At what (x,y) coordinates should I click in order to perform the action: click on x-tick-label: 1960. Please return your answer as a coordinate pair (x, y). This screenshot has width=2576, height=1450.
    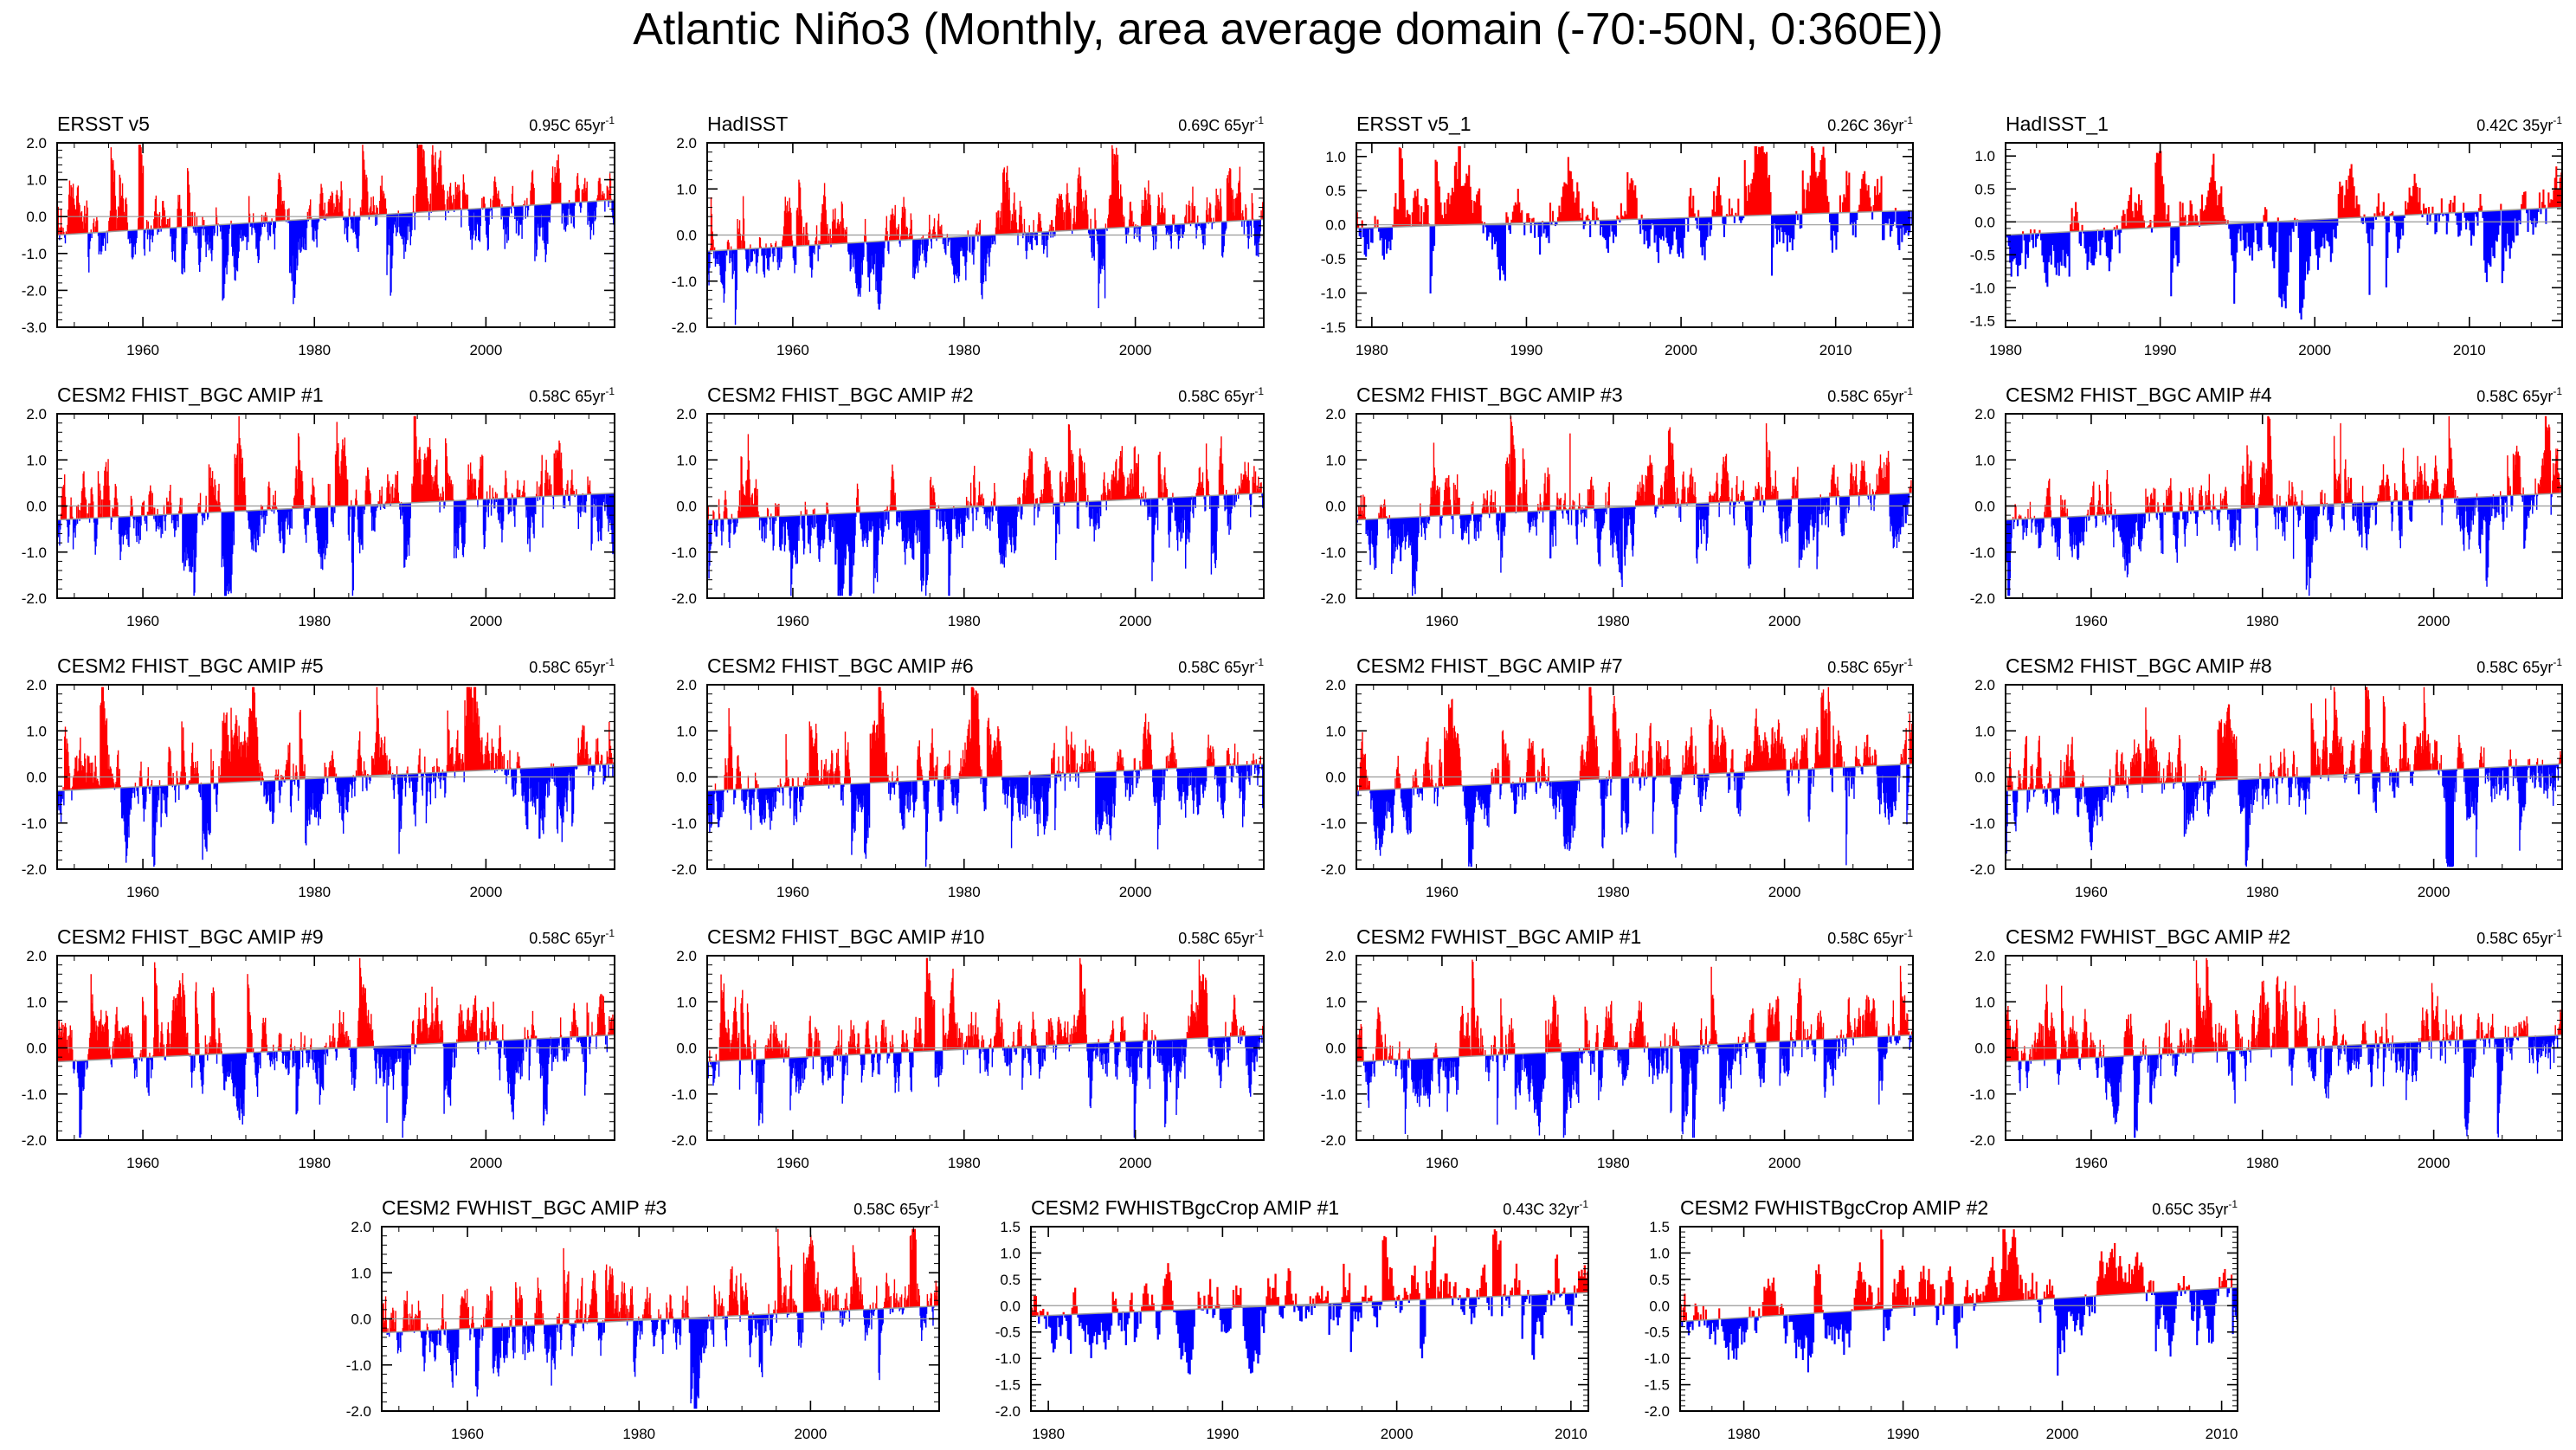
    Looking at the image, I should click on (142, 350).